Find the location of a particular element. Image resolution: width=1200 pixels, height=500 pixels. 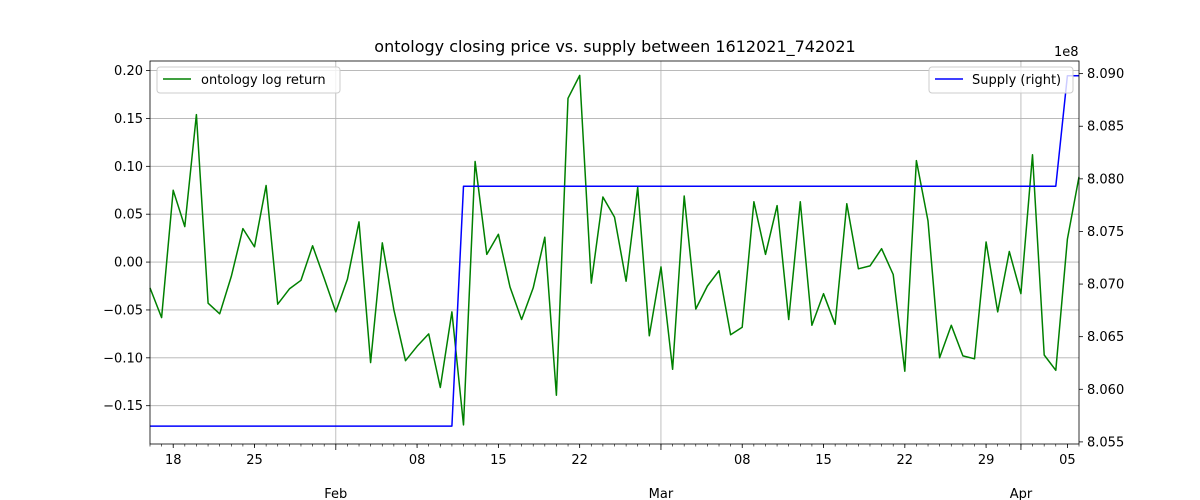

legend-right-box is located at coordinates (1001, 80).